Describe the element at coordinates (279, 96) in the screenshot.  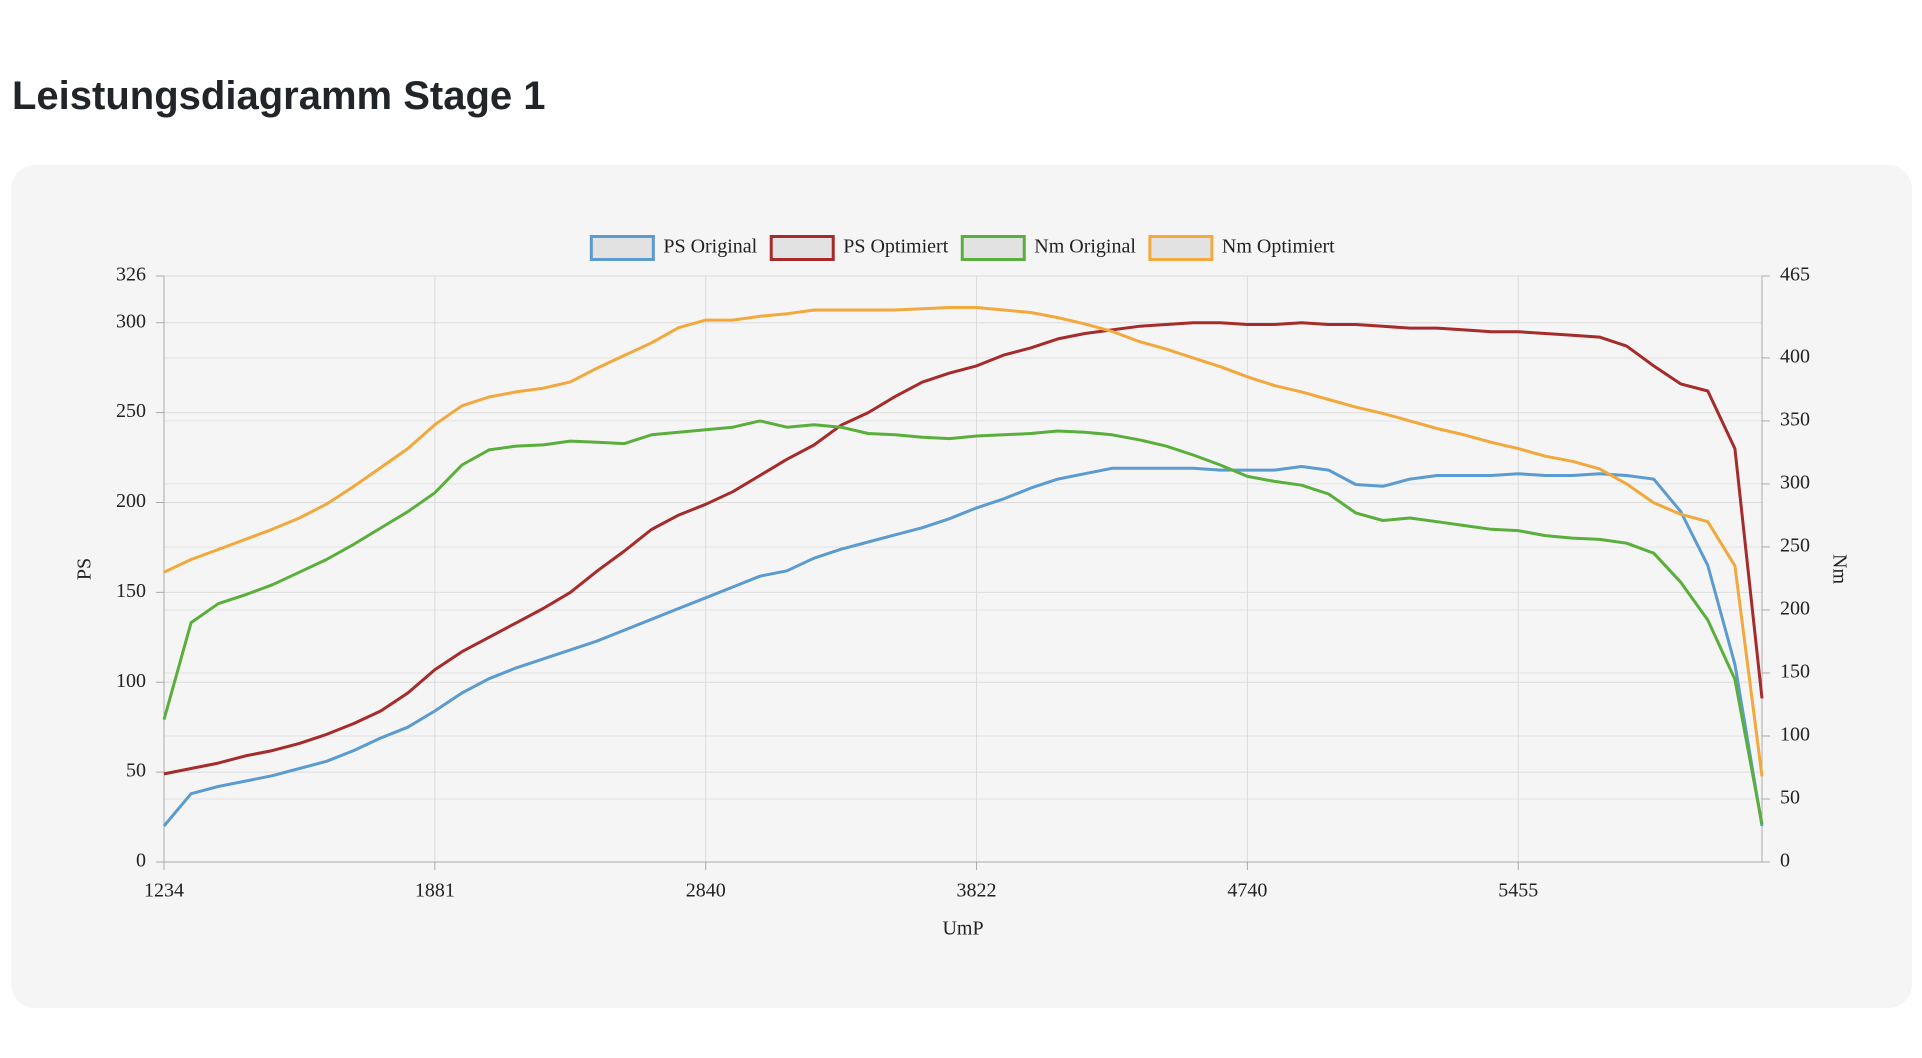
I see `page-title: Leistungsdiagramm Stage 1` at that location.